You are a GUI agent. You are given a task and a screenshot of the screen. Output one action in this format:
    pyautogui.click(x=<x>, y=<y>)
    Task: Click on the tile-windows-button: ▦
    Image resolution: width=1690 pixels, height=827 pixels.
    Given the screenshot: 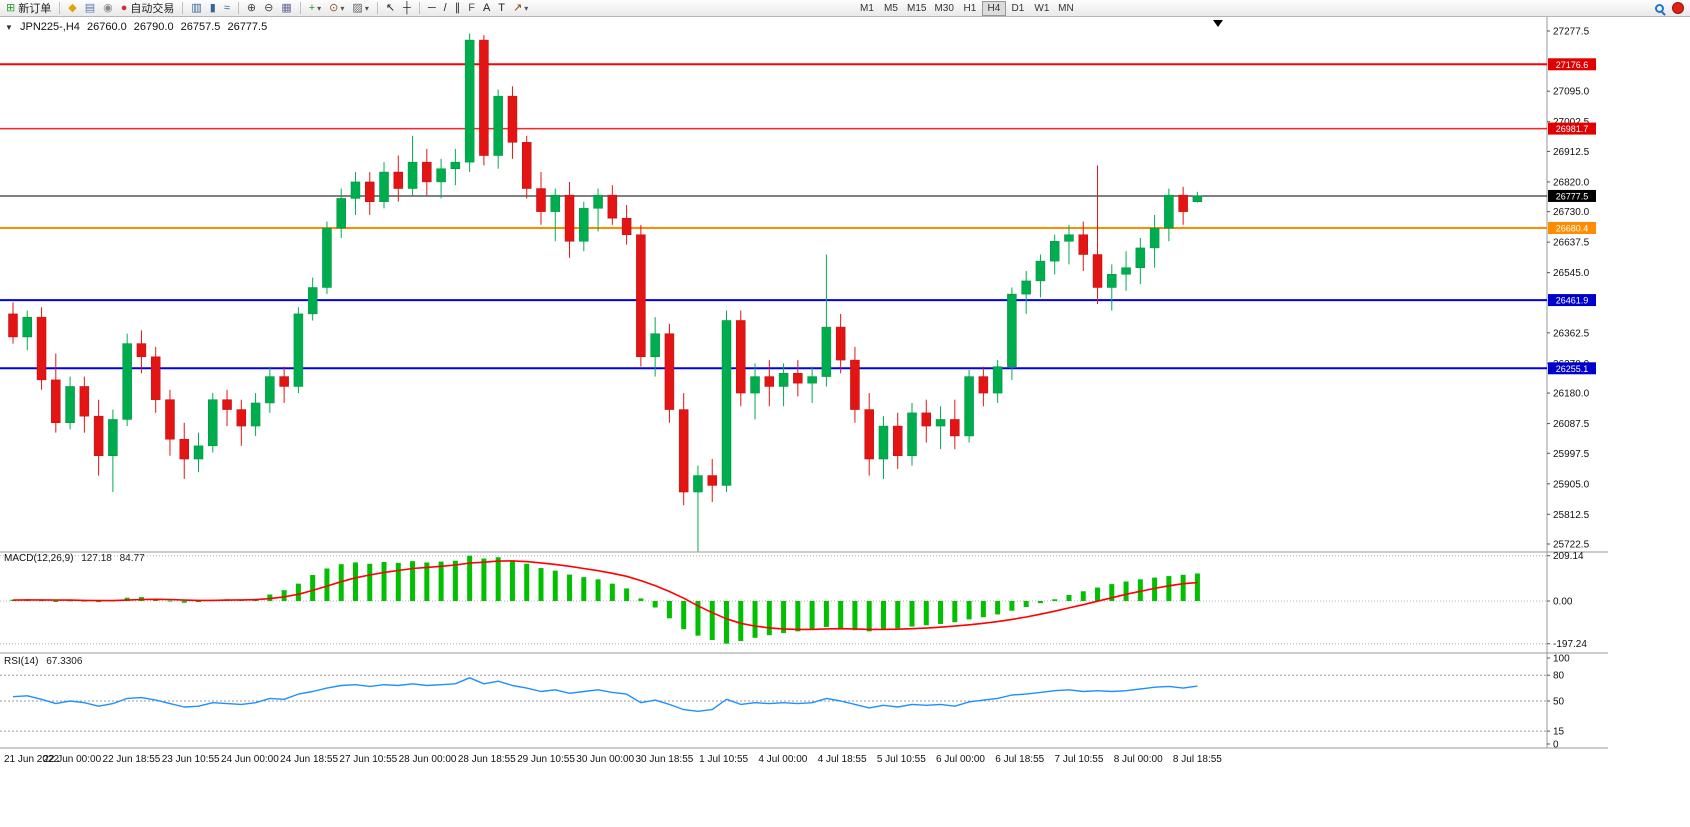 What is the action you would take?
    pyautogui.click(x=286, y=8)
    